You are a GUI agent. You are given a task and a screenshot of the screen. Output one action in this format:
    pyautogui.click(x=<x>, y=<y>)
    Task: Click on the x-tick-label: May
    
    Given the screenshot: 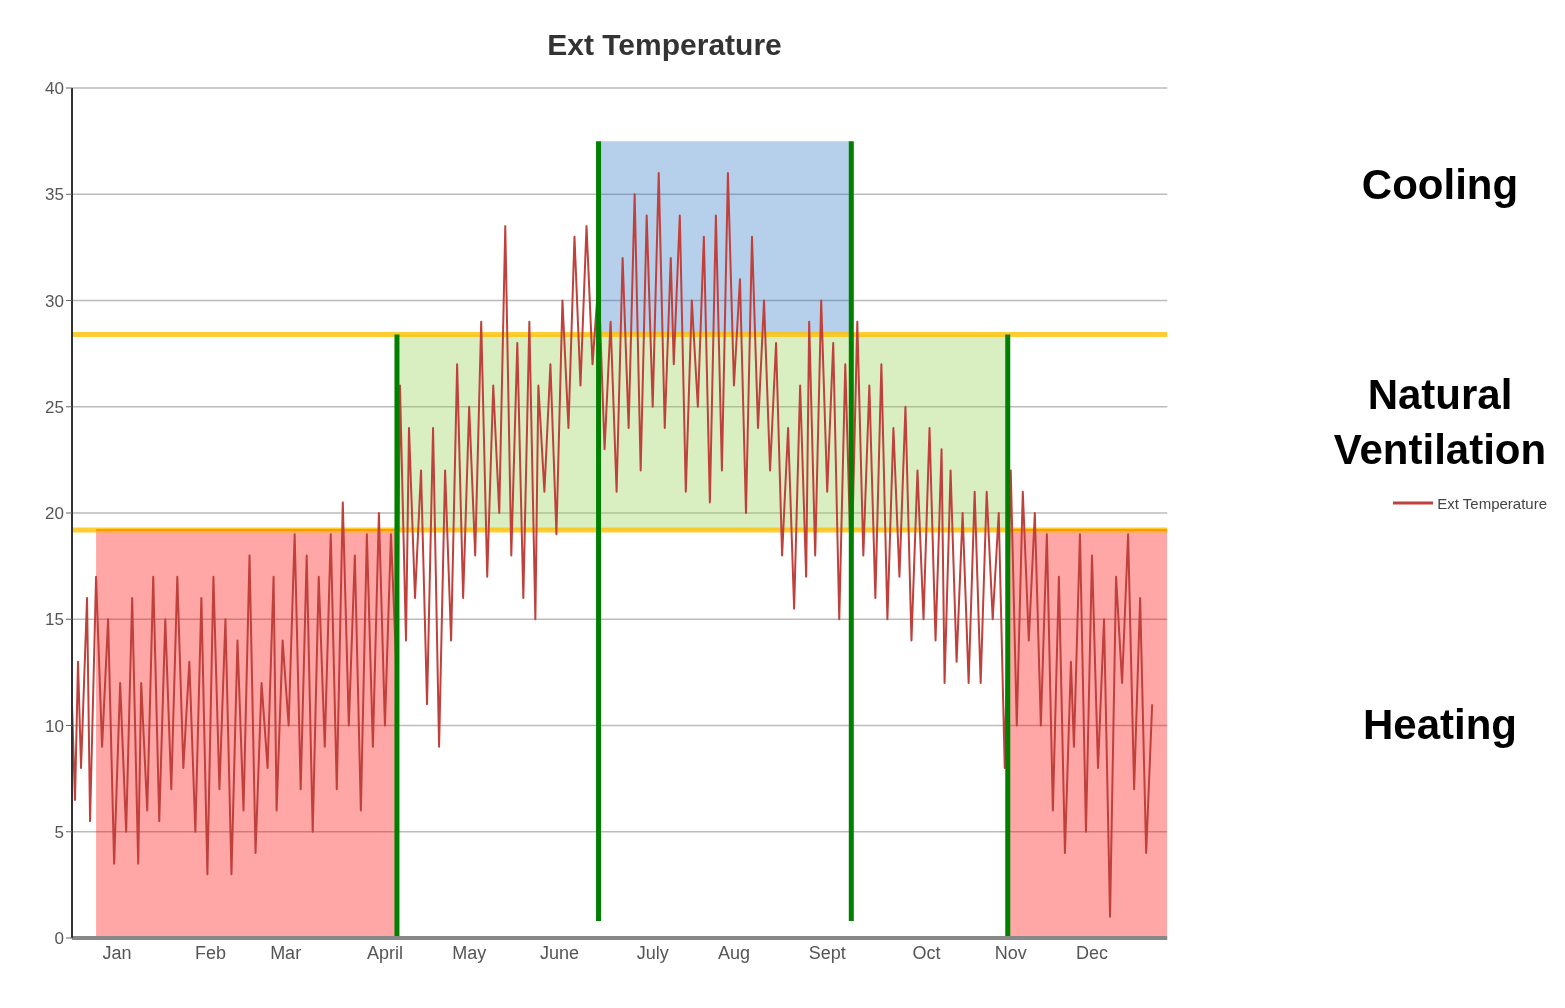 What is the action you would take?
    pyautogui.click(x=469, y=952)
    